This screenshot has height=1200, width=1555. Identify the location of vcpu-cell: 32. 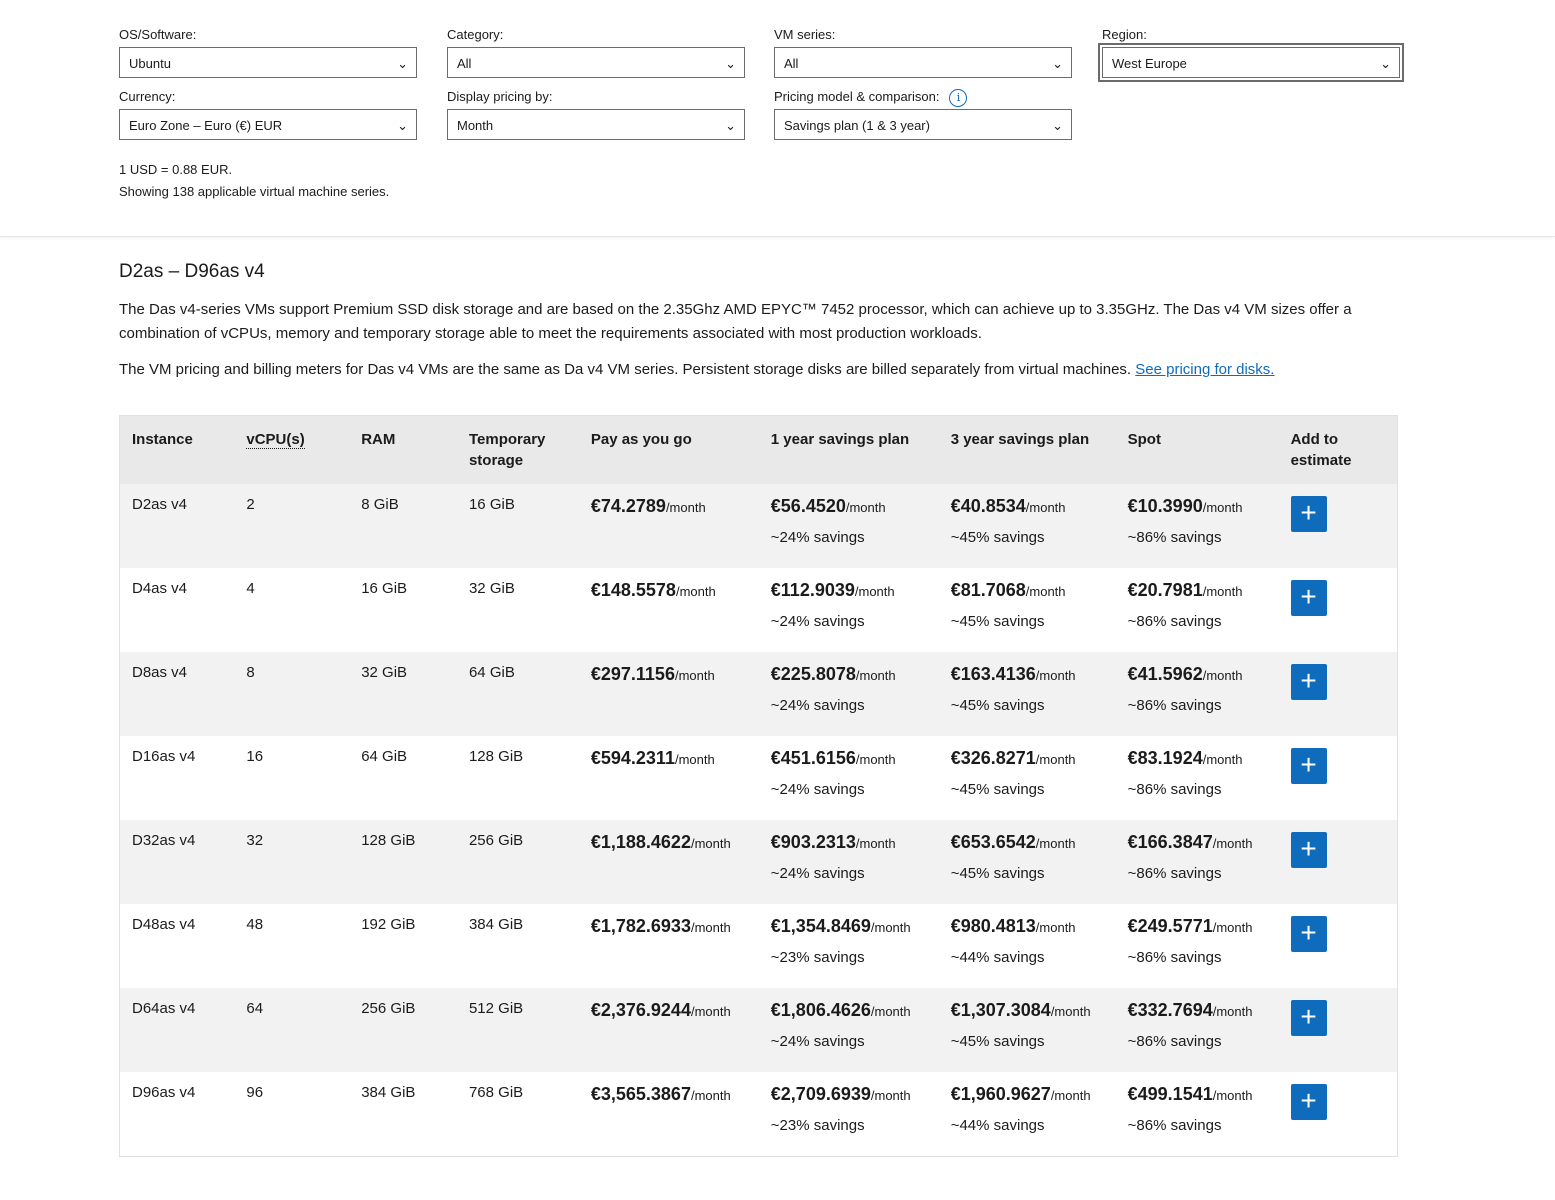
(255, 840).